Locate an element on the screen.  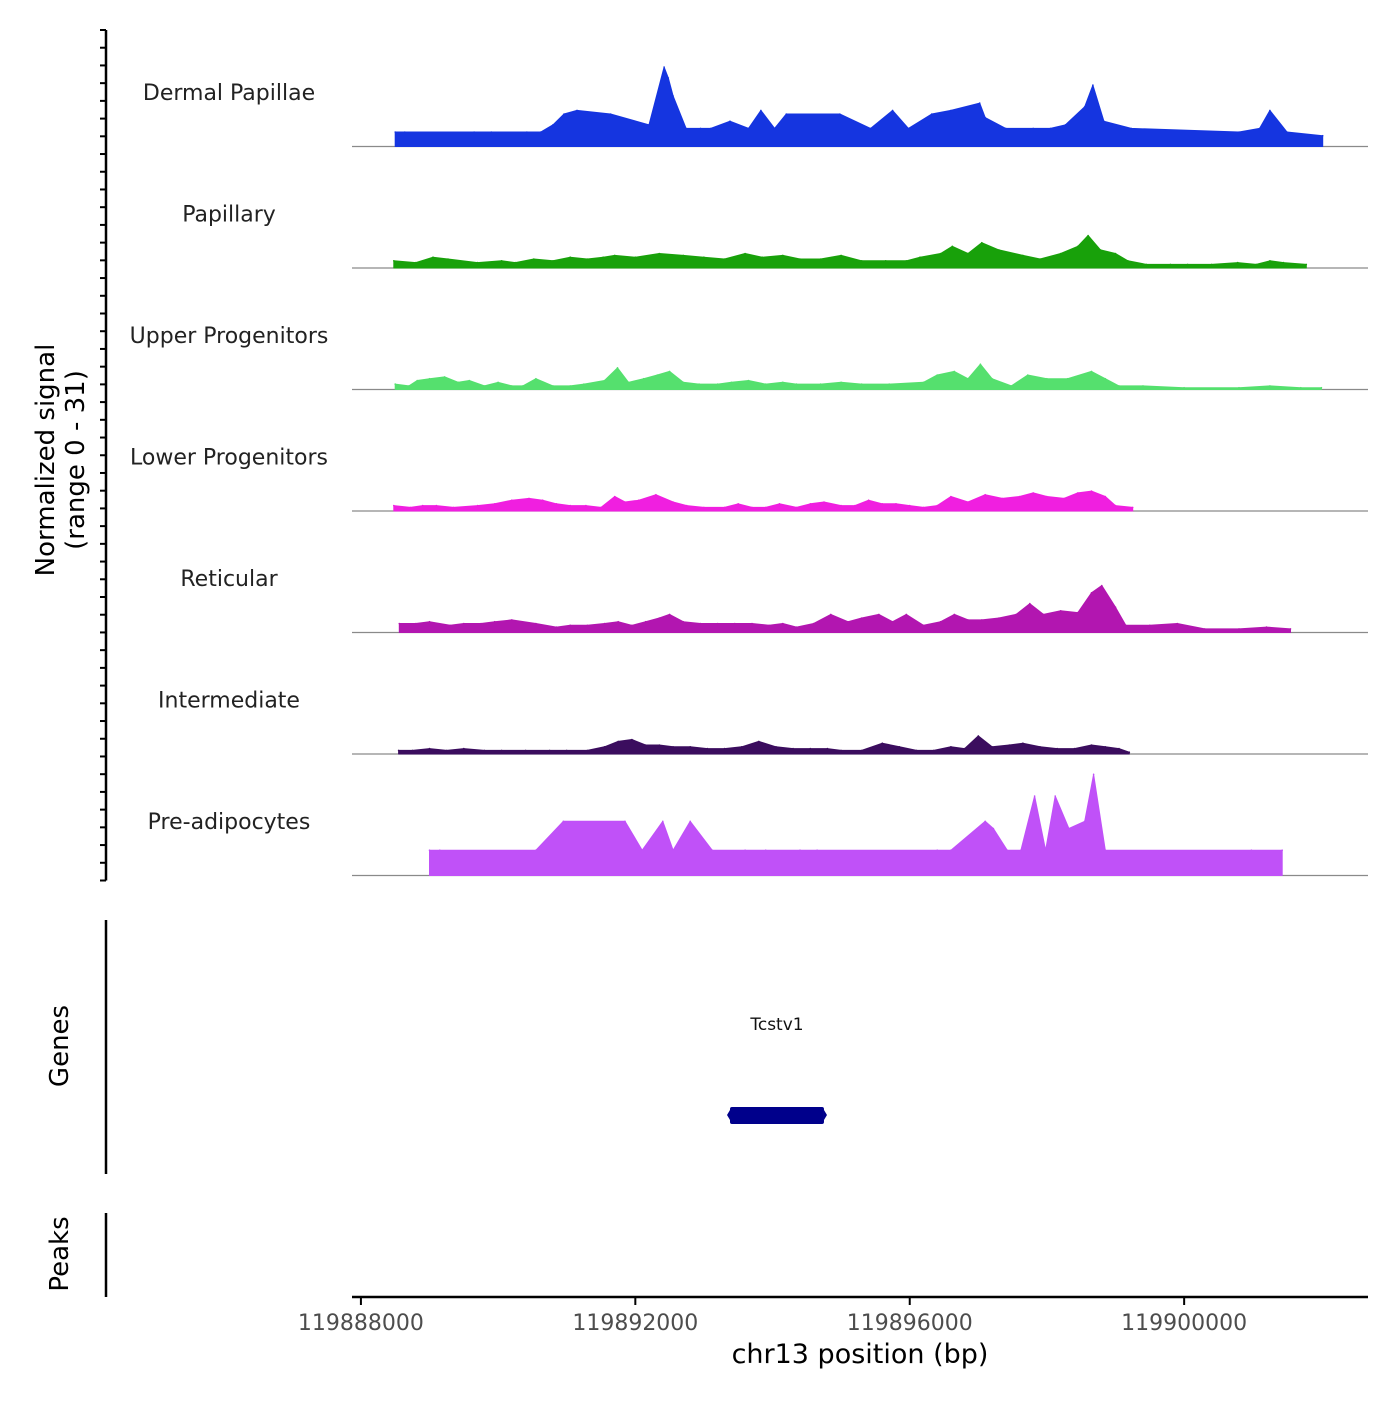
track-pre-adipocytes: Pre-adipocytes is located at coordinates (758, 825).